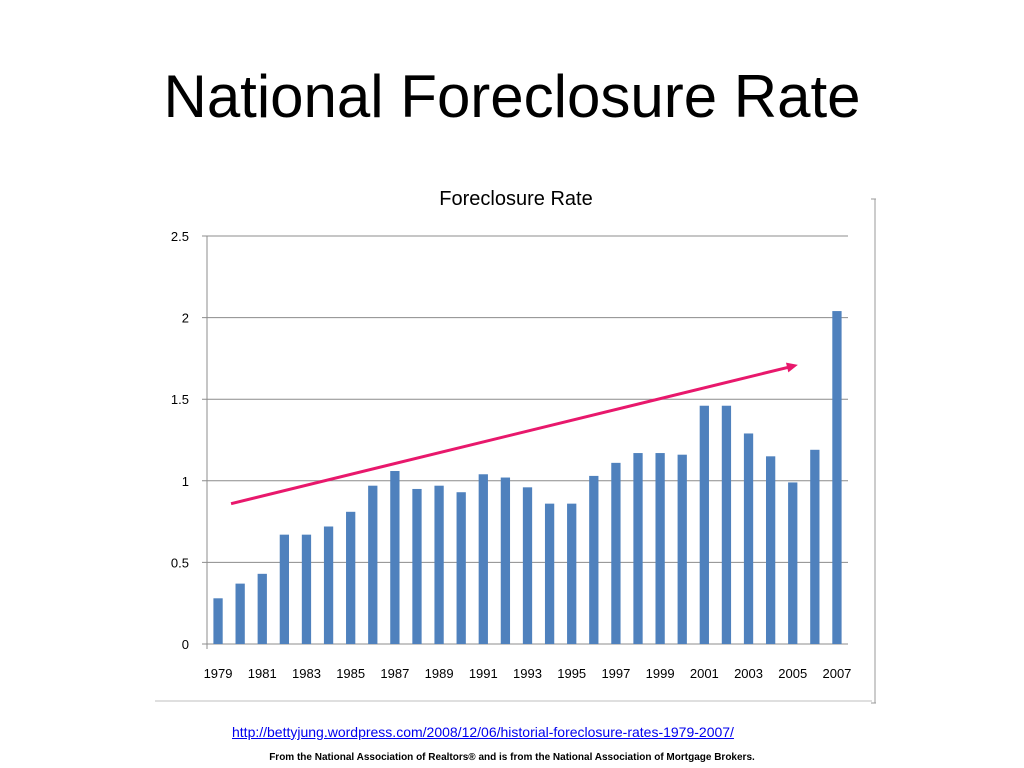 This screenshot has height=768, width=1024. I want to click on x-tick-label: 2003, so click(748, 673).